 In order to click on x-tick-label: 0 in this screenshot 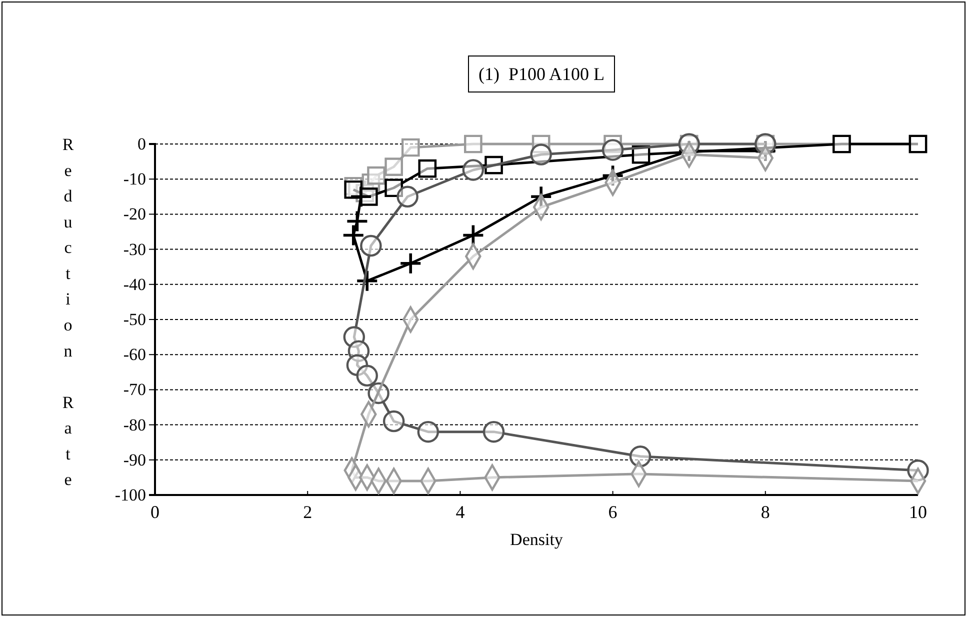, I will do `click(155, 512)`.